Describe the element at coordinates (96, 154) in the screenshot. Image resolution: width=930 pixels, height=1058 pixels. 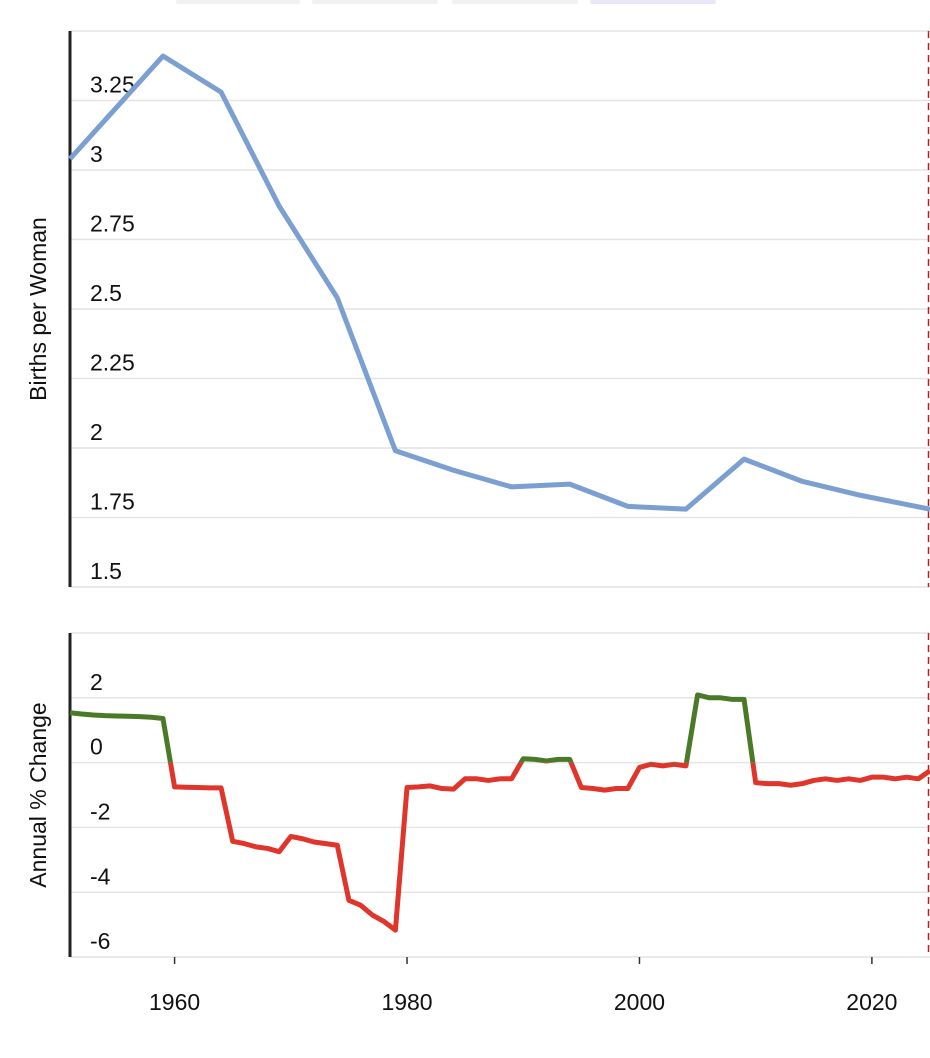
I see `y-tick-label: 3` at that location.